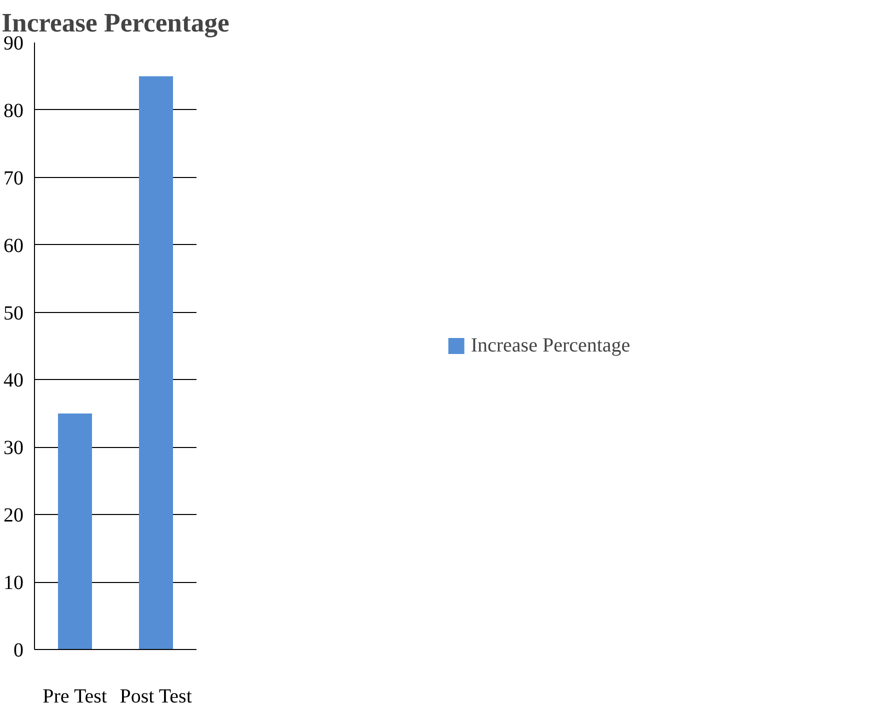 The image size is (891, 722). I want to click on y-tick-label: 50, so click(14, 313).